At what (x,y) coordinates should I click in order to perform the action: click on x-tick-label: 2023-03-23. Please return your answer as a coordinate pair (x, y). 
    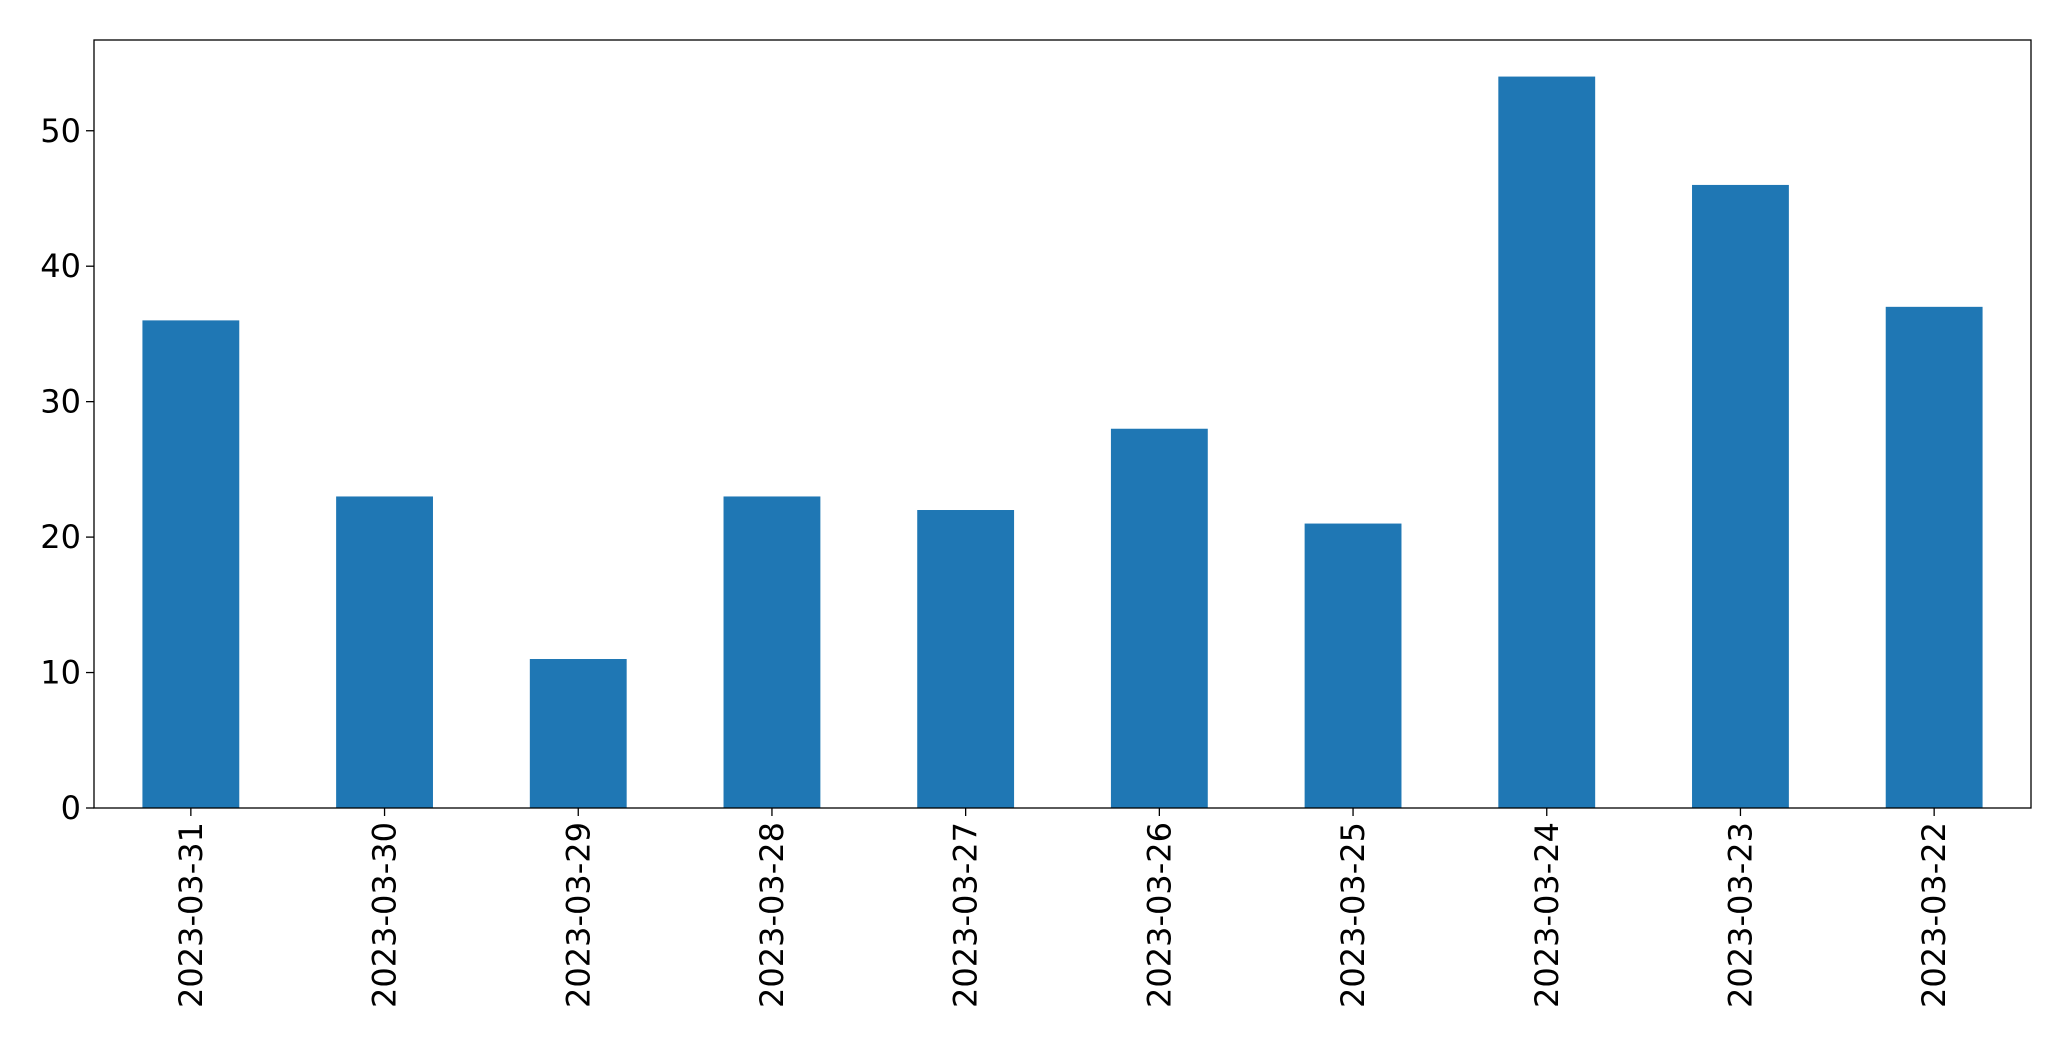
    Looking at the image, I should click on (1740, 915).